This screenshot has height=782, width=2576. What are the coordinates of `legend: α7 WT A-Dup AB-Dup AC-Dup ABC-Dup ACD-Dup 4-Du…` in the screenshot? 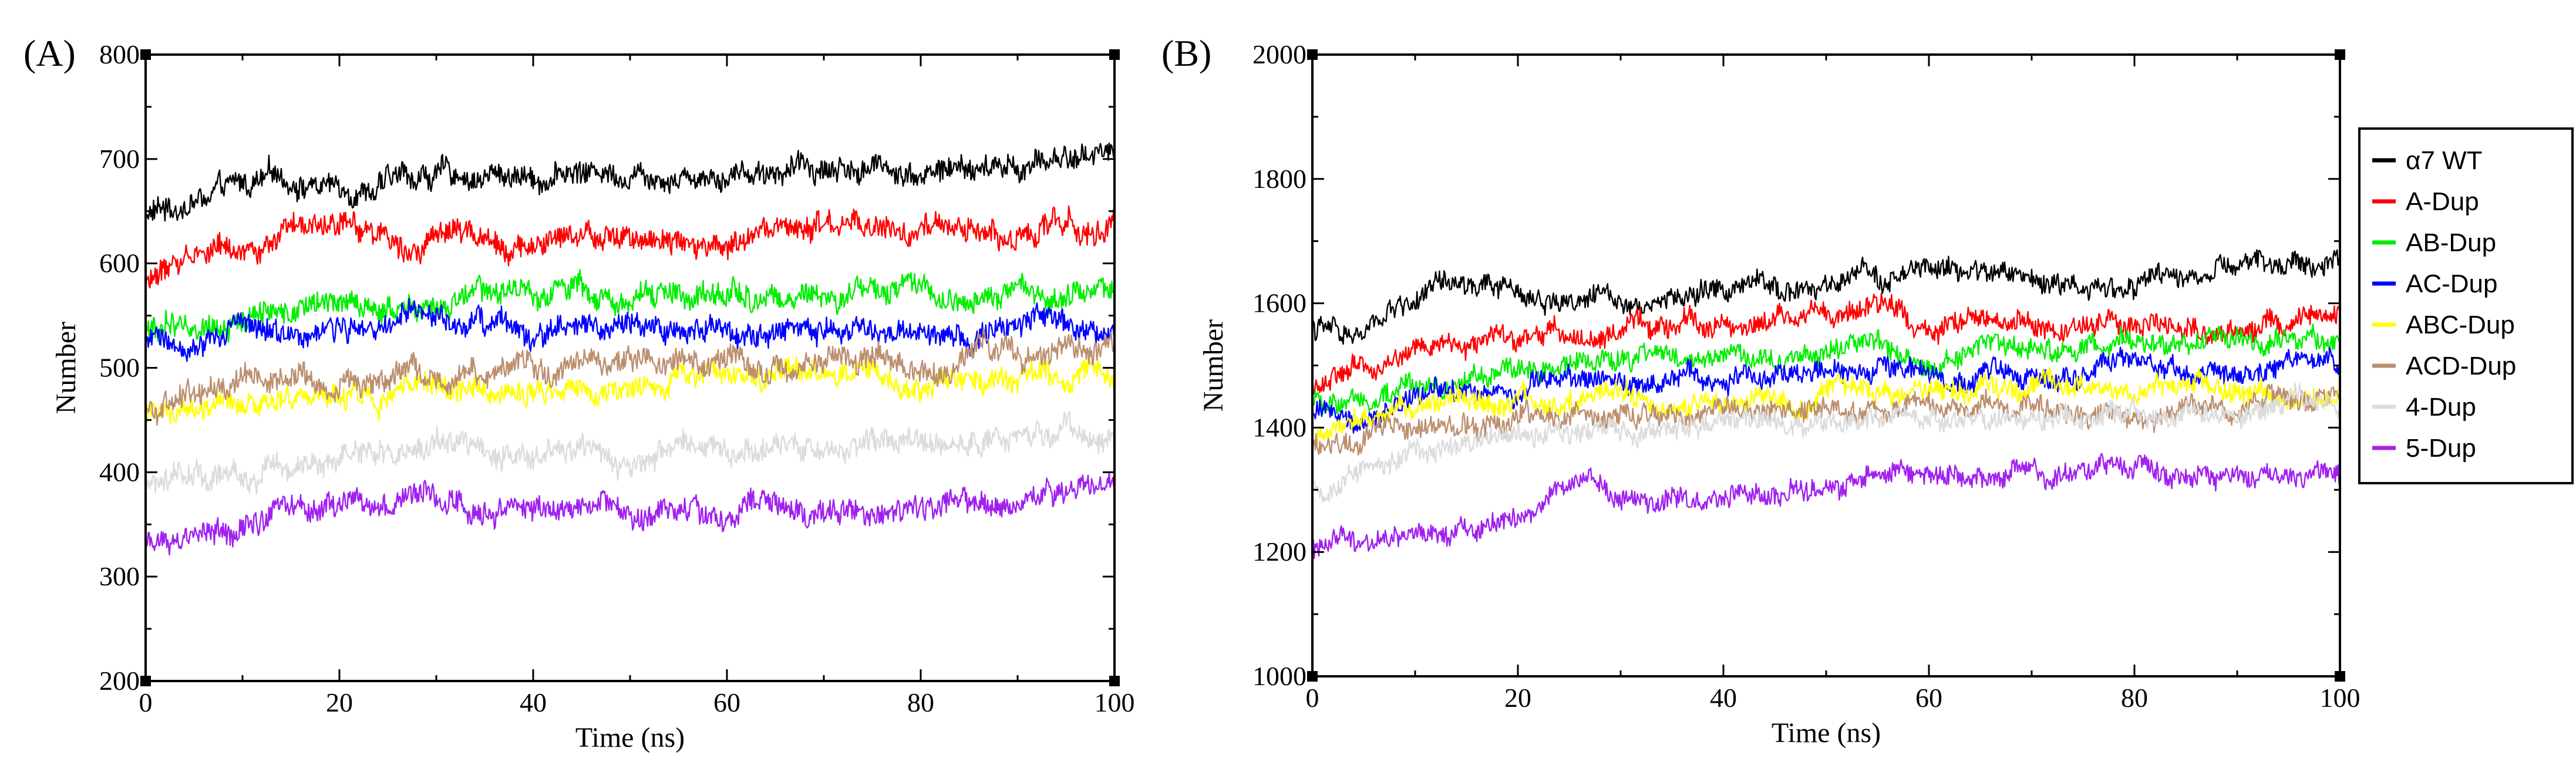 It's located at (2466, 305).